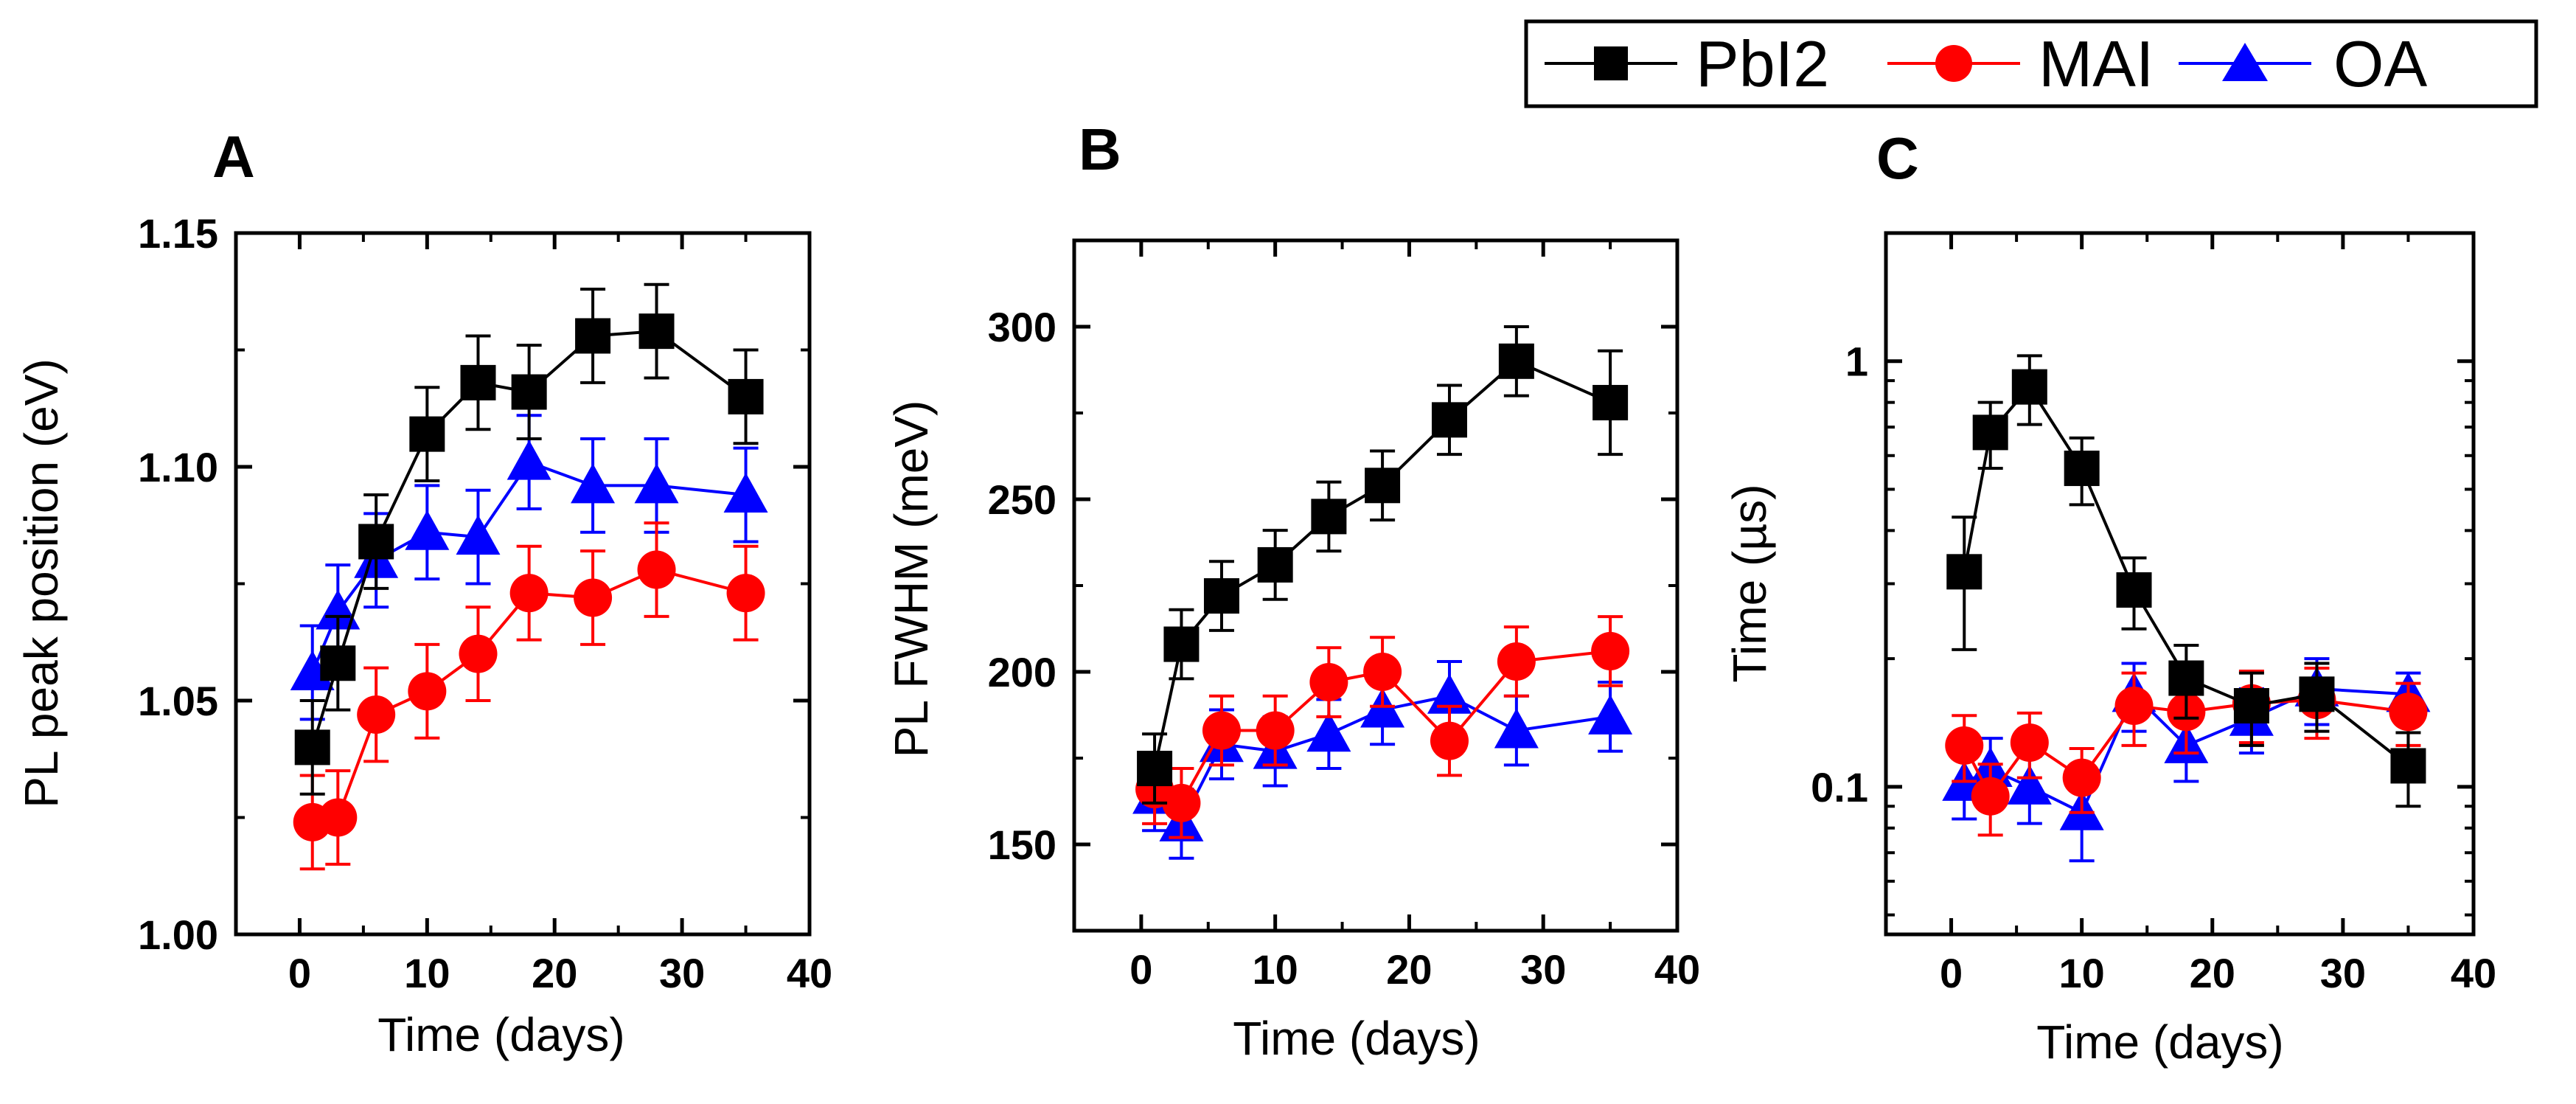 The height and width of the screenshot is (1104, 2576). Describe the element at coordinates (1763, 63) in the screenshot. I see `legend-label-pbi2: PbI2` at that location.